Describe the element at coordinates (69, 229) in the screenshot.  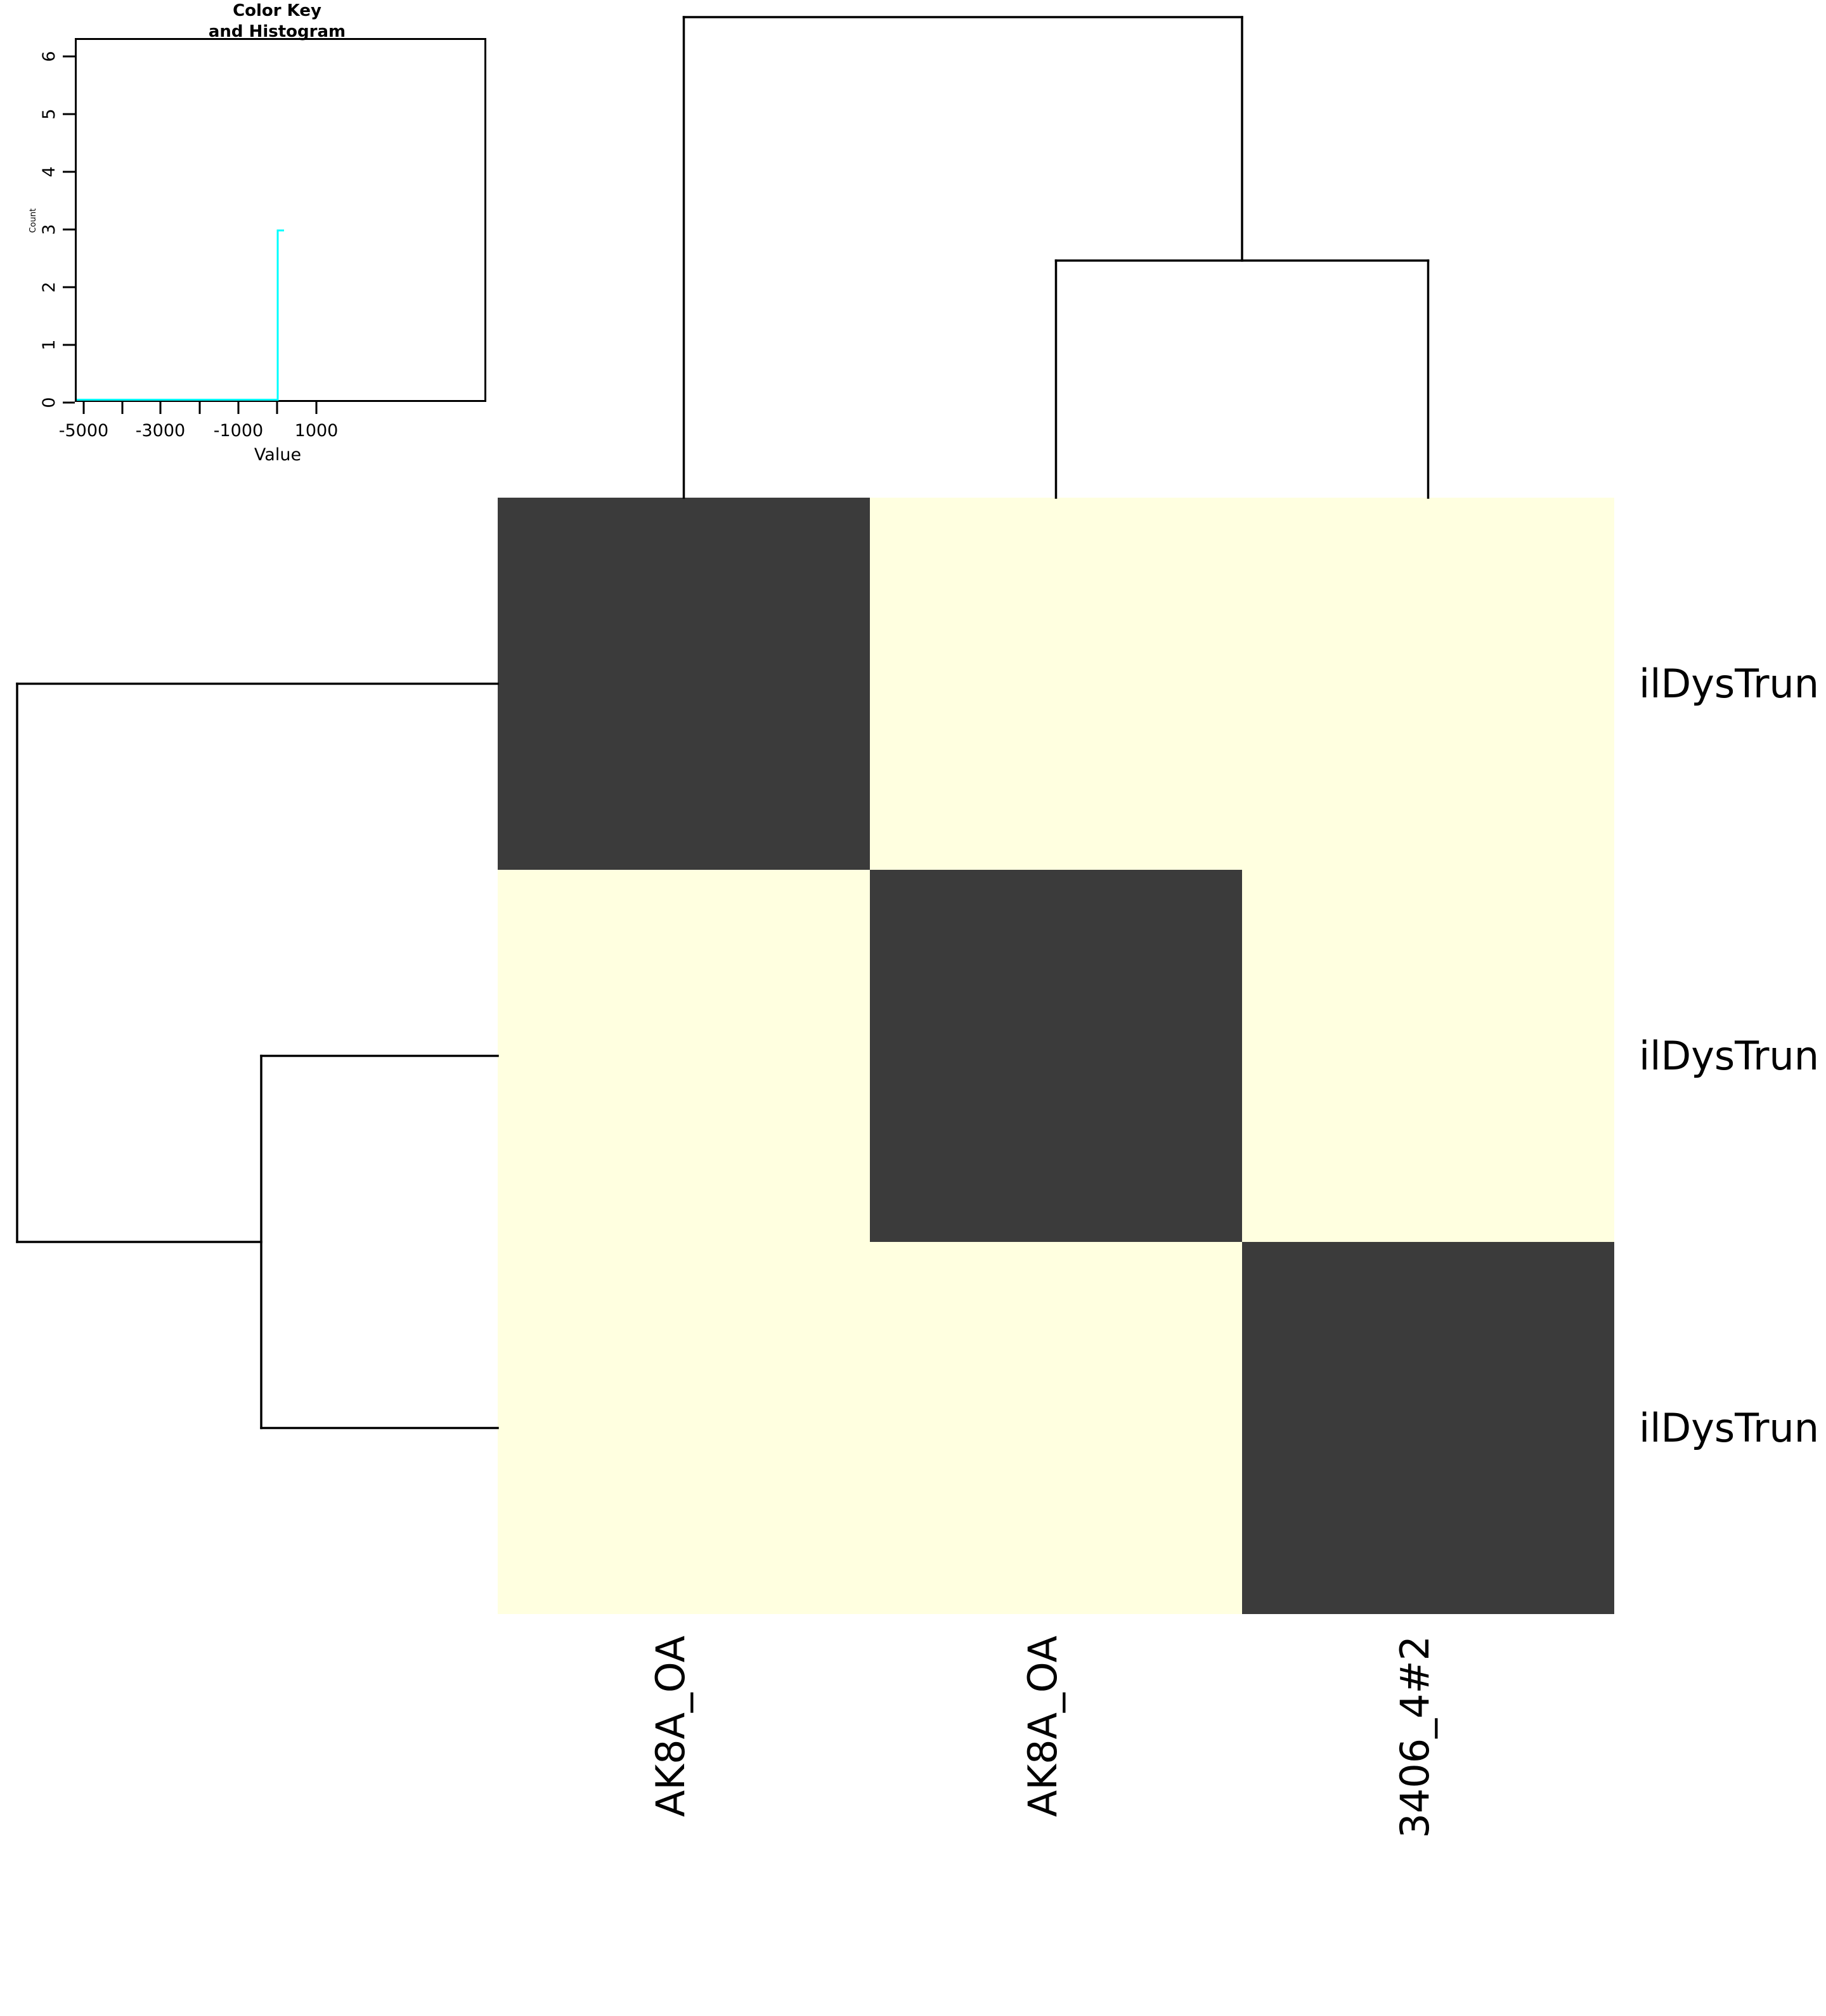
I see `color-key-y-ticks` at that location.